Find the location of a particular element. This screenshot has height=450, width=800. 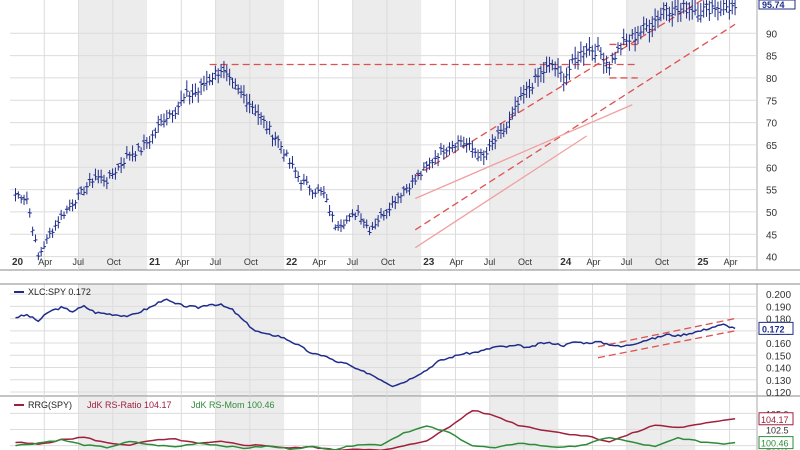

x-tick-label: 23 is located at coordinates (429, 262).